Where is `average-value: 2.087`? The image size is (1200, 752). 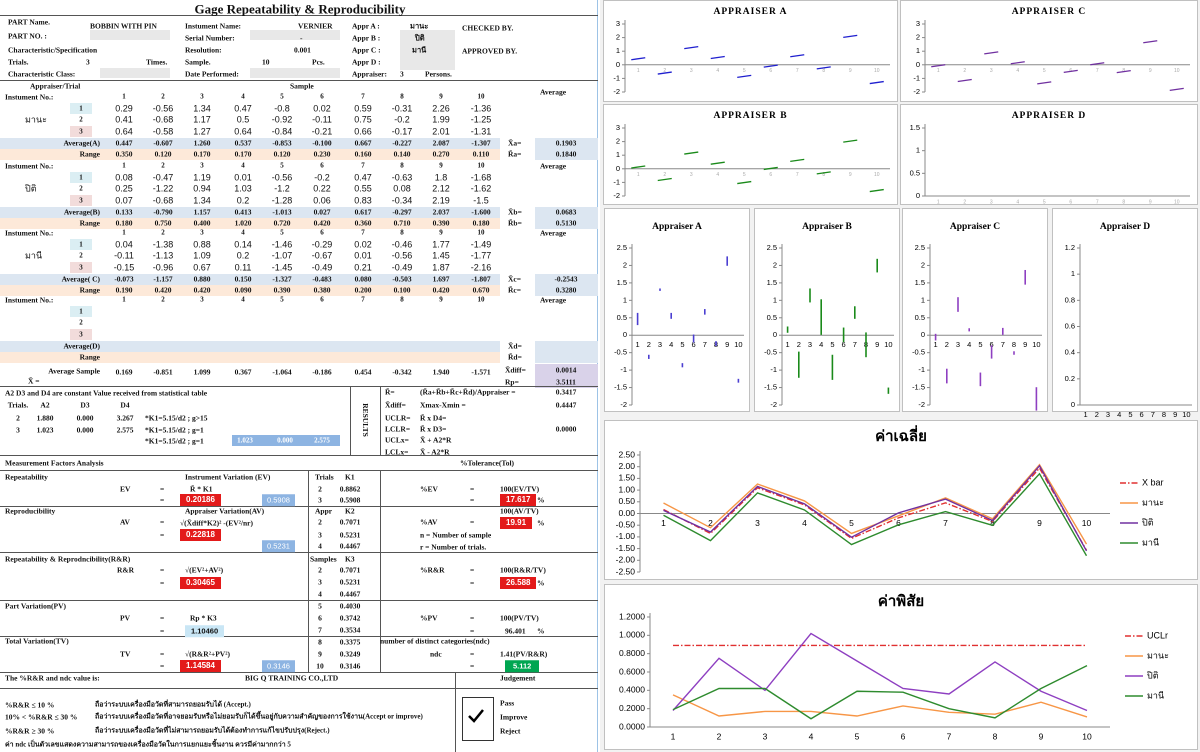 average-value: 2.087 is located at coordinates (441, 143).